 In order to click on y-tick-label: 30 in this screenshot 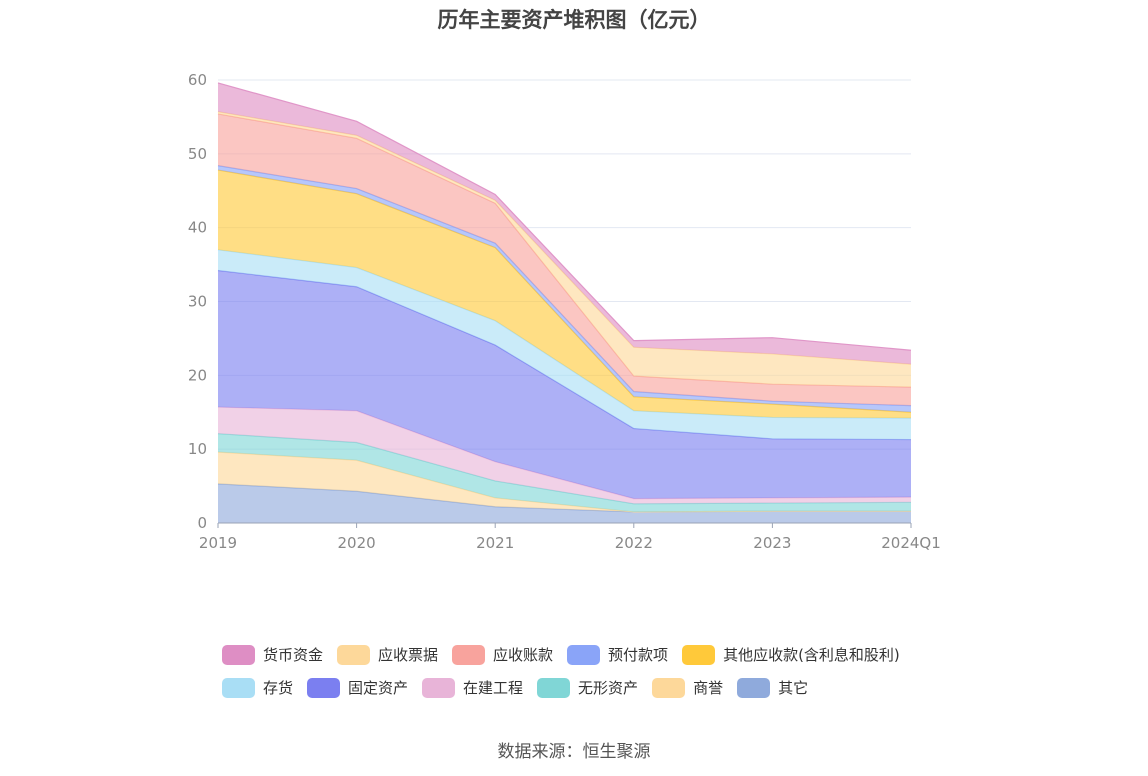, I will do `click(197, 302)`.